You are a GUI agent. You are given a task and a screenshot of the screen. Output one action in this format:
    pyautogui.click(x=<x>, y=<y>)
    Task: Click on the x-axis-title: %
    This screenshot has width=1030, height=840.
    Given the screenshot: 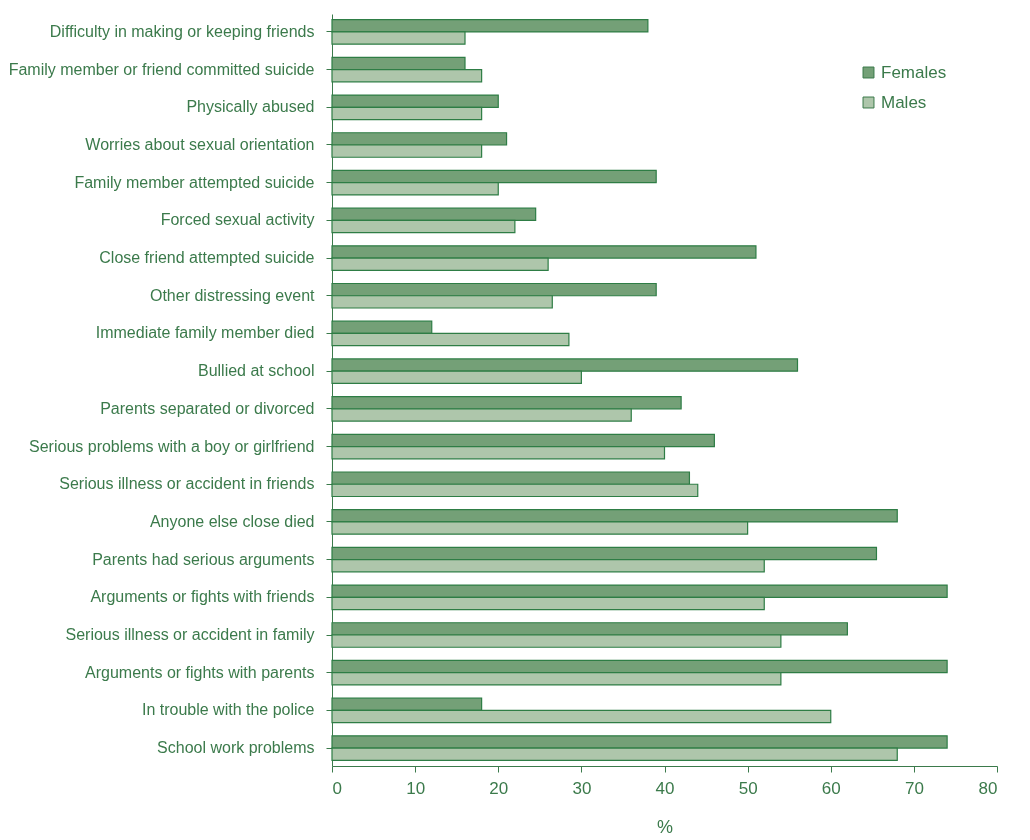 What is the action you would take?
    pyautogui.click(x=665, y=826)
    